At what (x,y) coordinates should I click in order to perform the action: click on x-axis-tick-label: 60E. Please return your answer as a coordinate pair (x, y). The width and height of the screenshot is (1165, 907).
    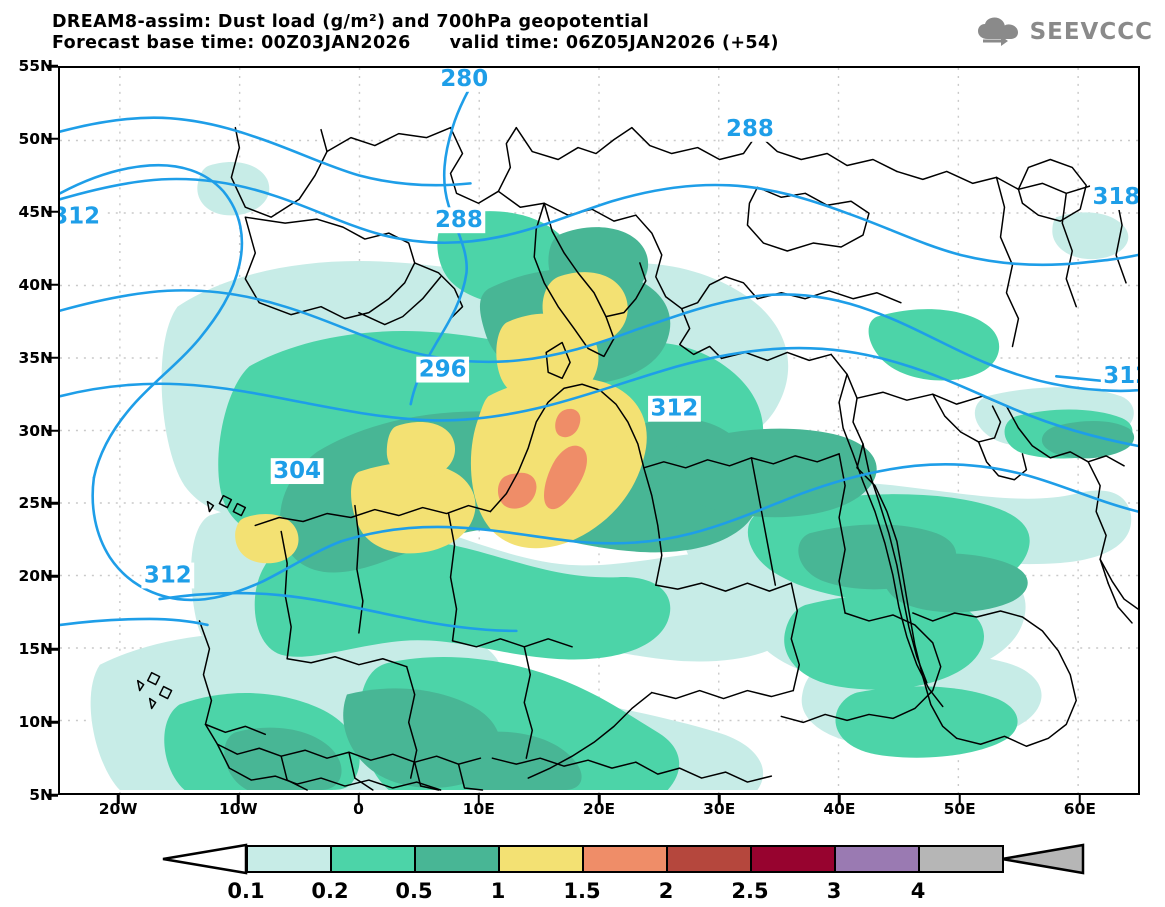
    Looking at the image, I should click on (1079, 809).